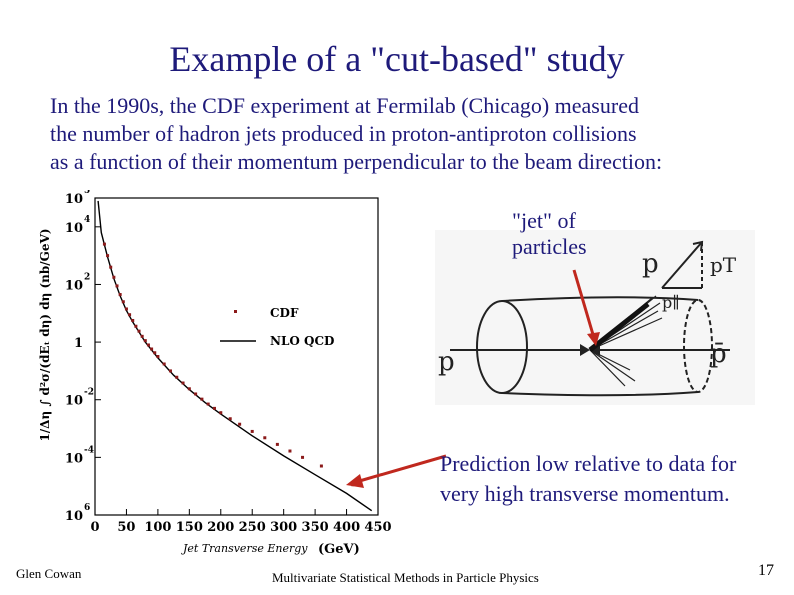 Image resolution: width=794 pixels, height=595 pixels. What do you see at coordinates (397, 59) in the screenshot?
I see `slide-title: Example of a "cut-based" study` at bounding box center [397, 59].